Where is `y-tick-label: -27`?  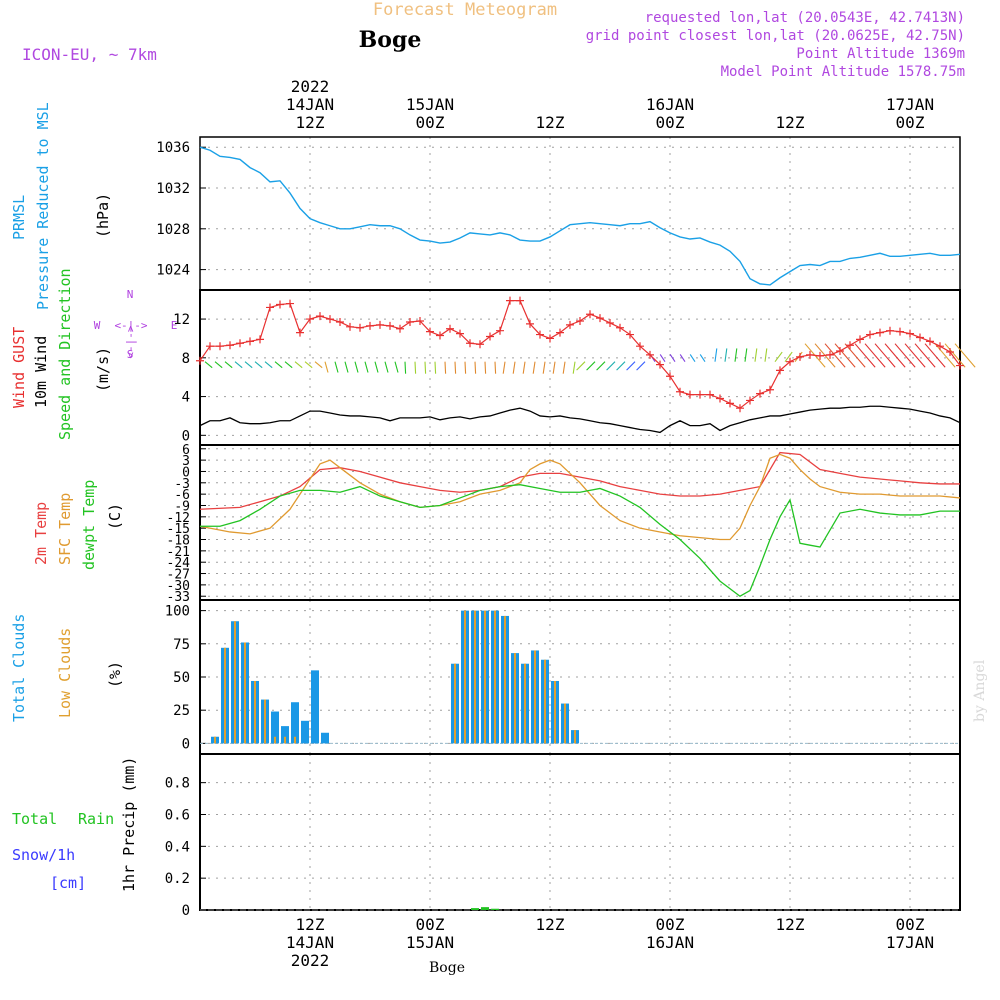 y-tick-label: -27 is located at coordinates (178, 575).